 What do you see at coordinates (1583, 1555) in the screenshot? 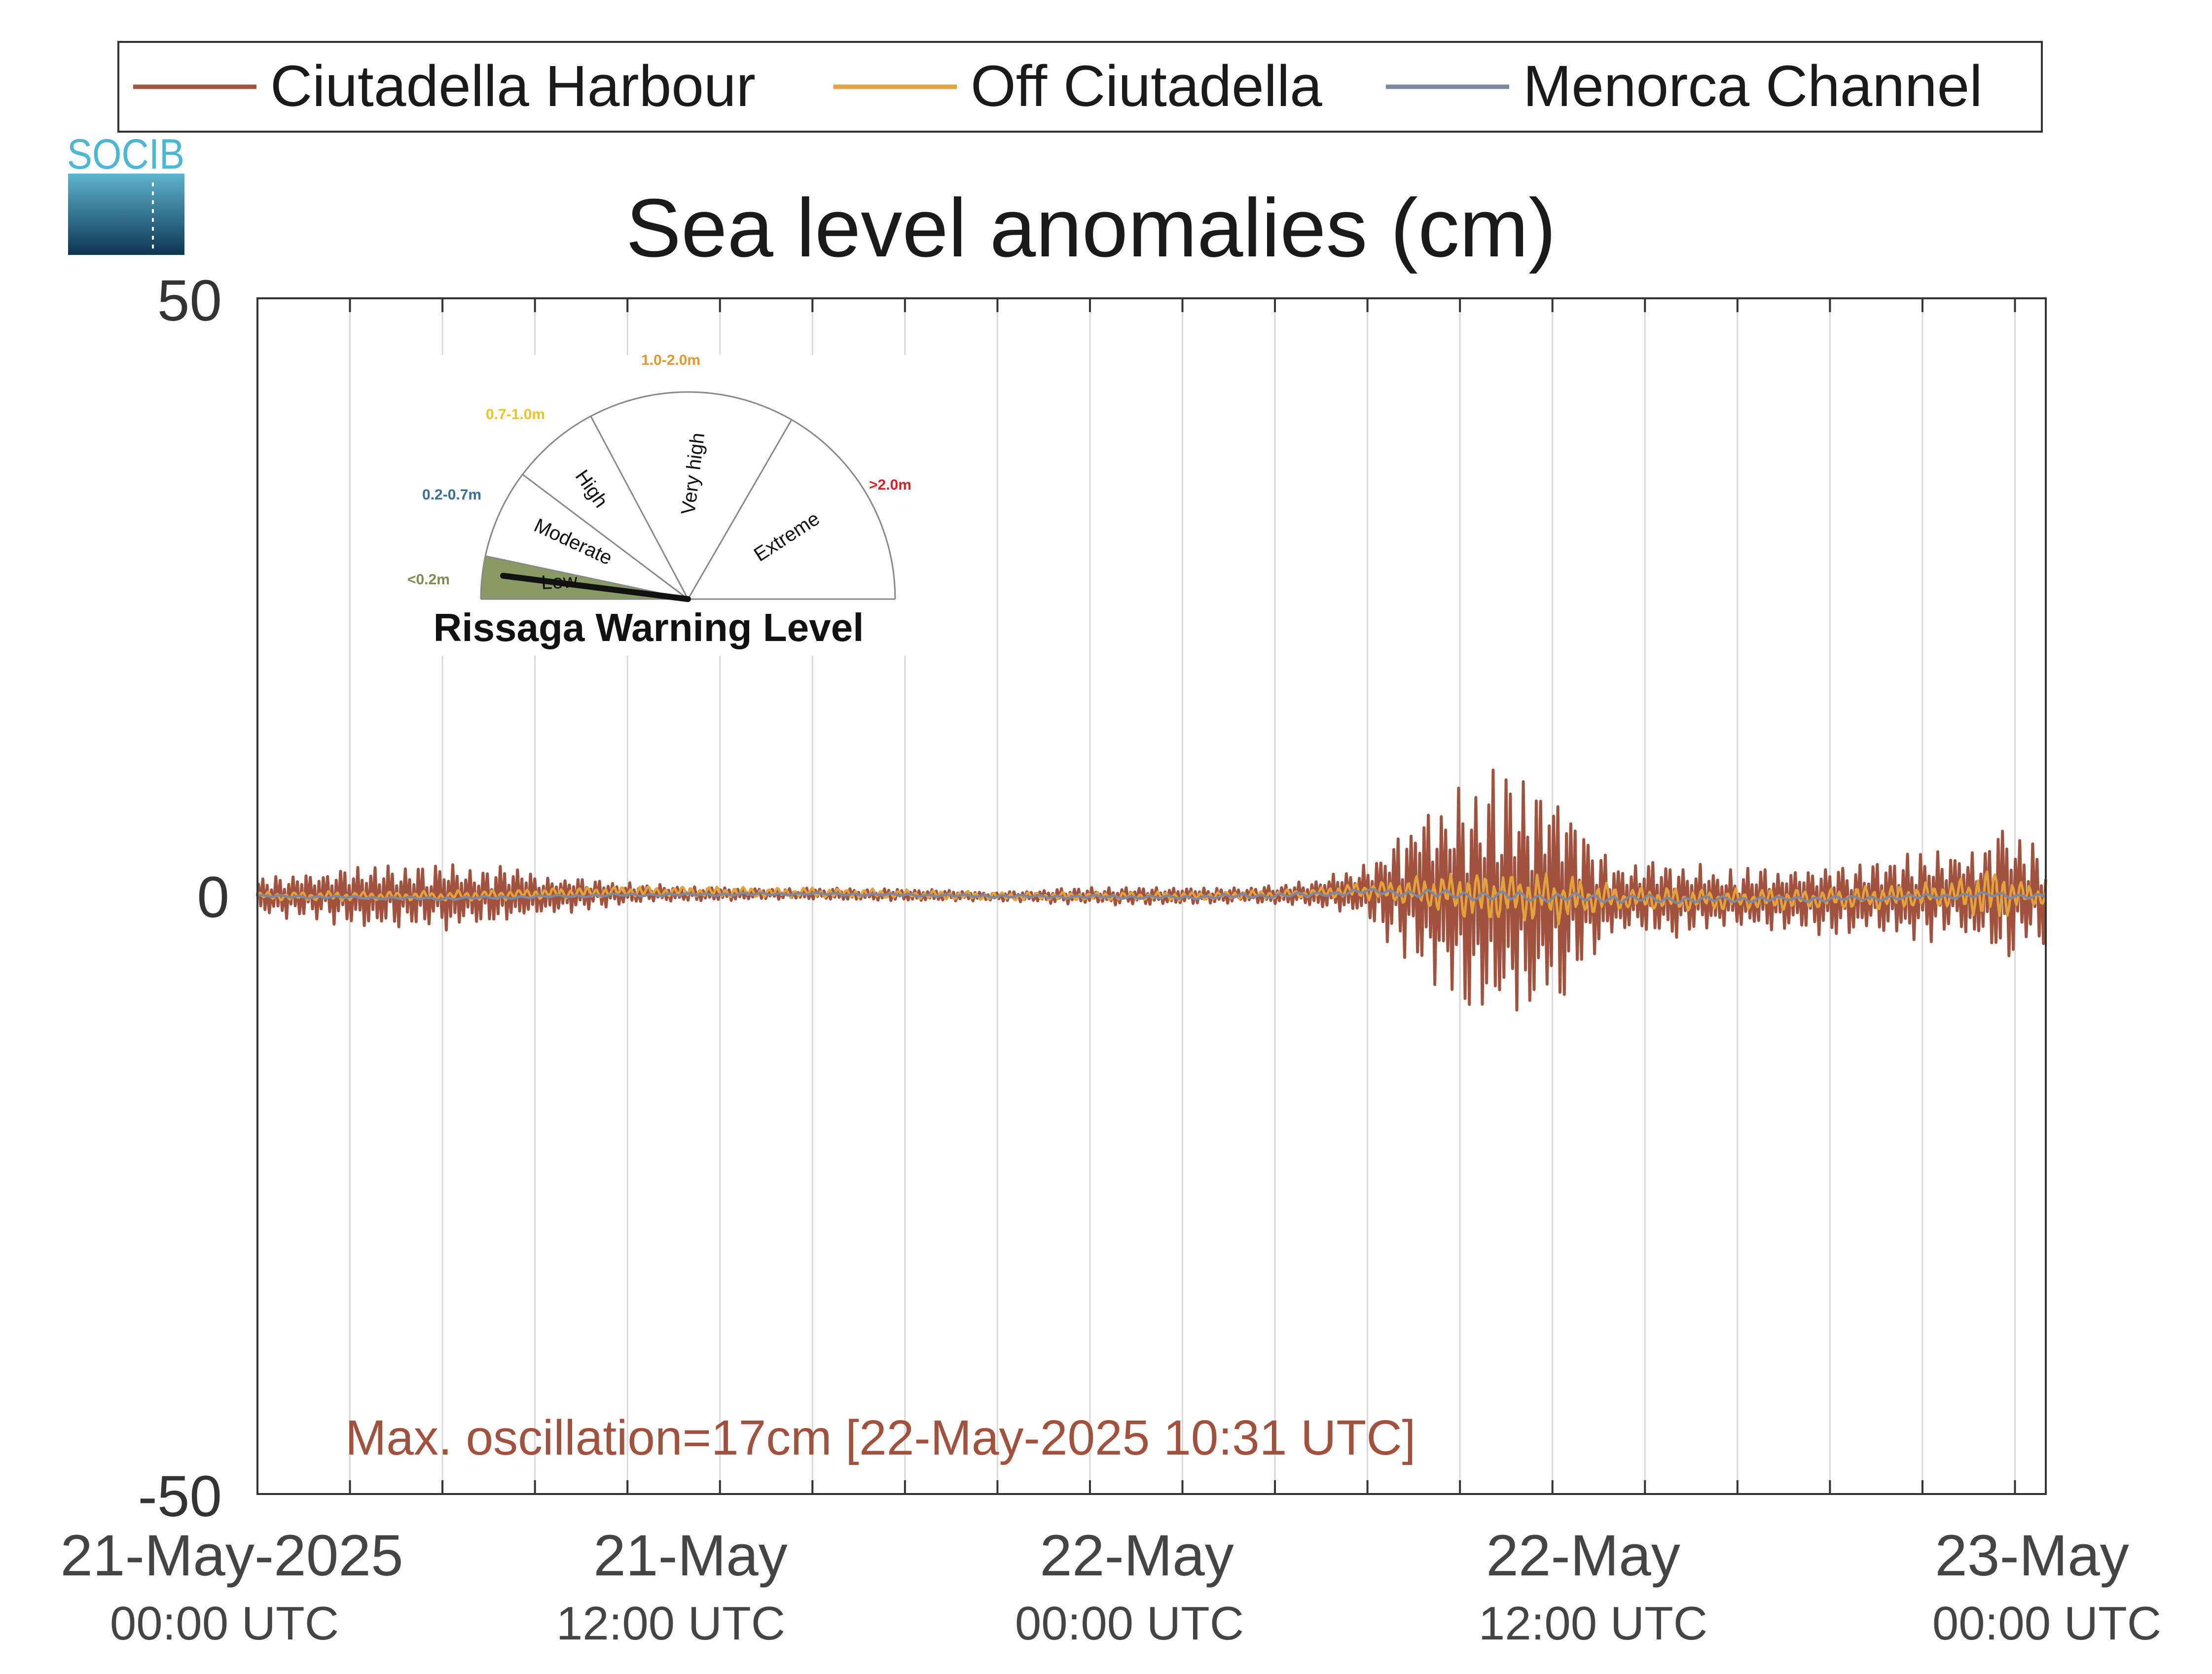
I see `x-tick-label-3-line1: 22-May` at bounding box center [1583, 1555].